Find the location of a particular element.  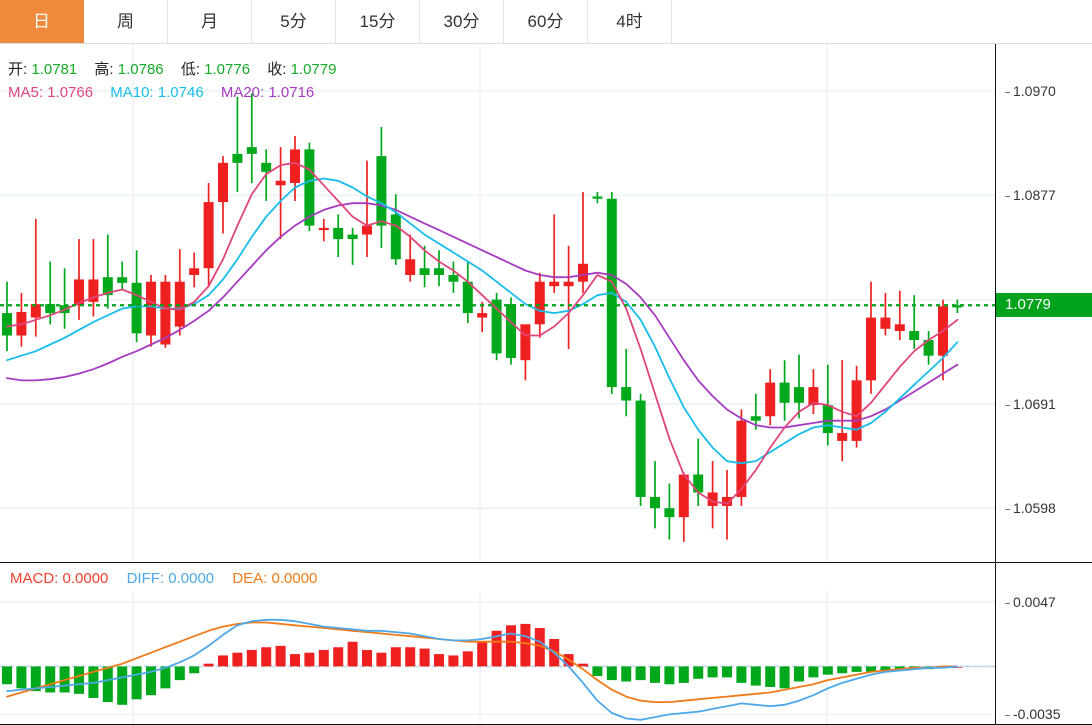

macd-axis: 0.0047 -0.0035 is located at coordinates (1043, 643).